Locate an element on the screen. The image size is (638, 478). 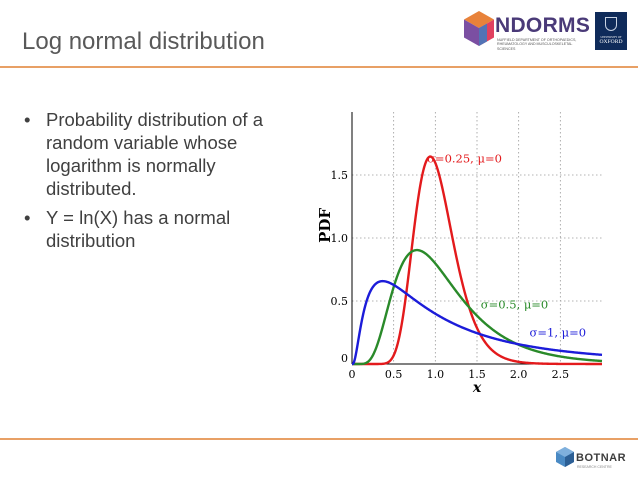
bullet-text: Y = ln(X) has a normal distribution is located at coordinates (138, 229).